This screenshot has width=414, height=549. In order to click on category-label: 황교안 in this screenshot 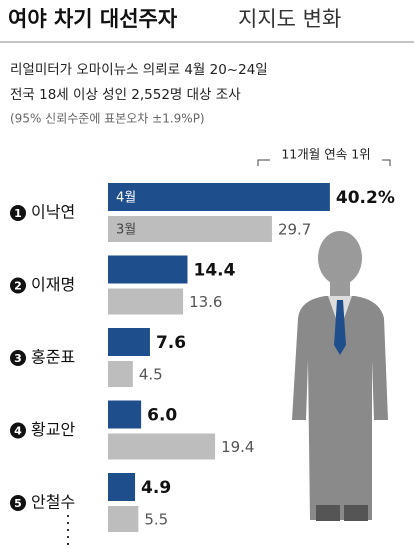, I will do `click(53, 429)`.